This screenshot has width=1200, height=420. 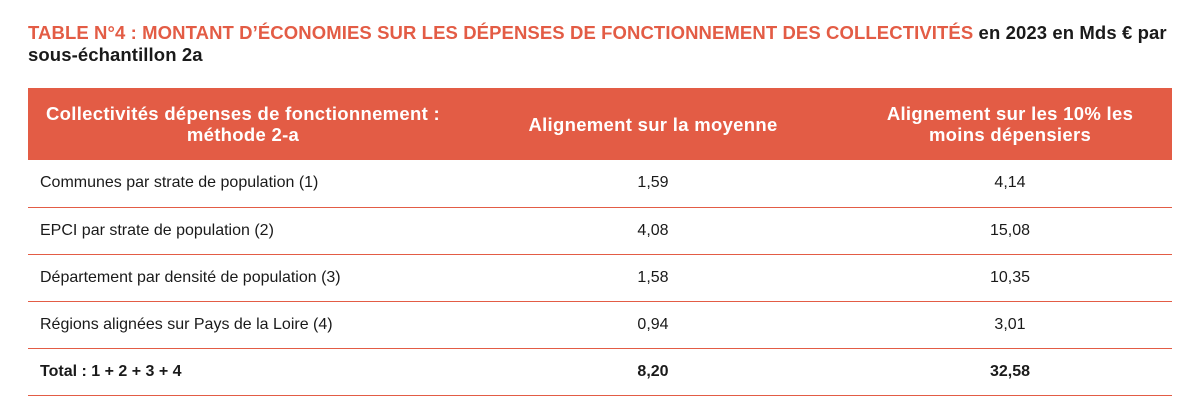 I want to click on row-moyenne-value: 0,94, so click(x=653, y=324).